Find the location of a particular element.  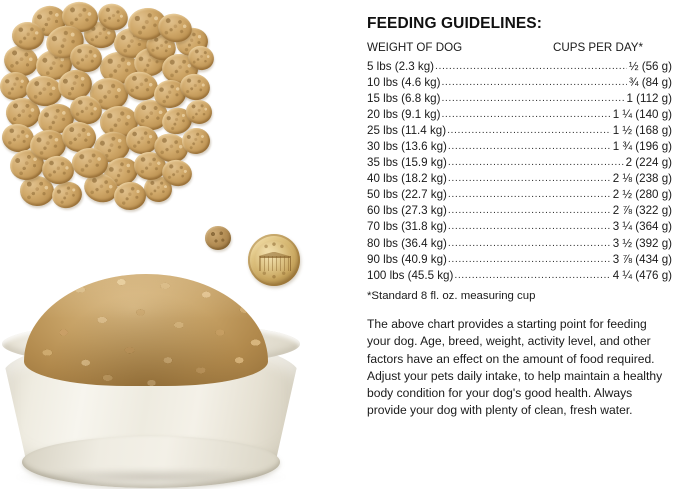

row-weight-value: 5 lbs (2.3 kg) is located at coordinates (401, 66).